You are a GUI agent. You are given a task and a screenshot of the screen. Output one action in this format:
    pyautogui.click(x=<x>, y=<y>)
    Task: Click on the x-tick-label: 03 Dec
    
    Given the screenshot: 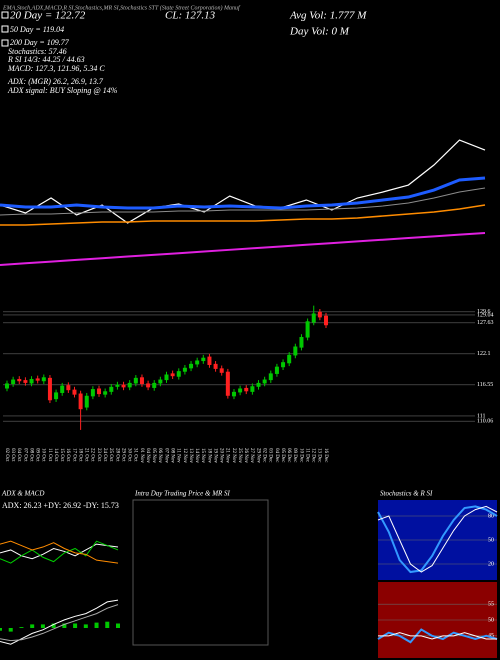 What is the action you would take?
    pyautogui.click(x=270, y=455)
    